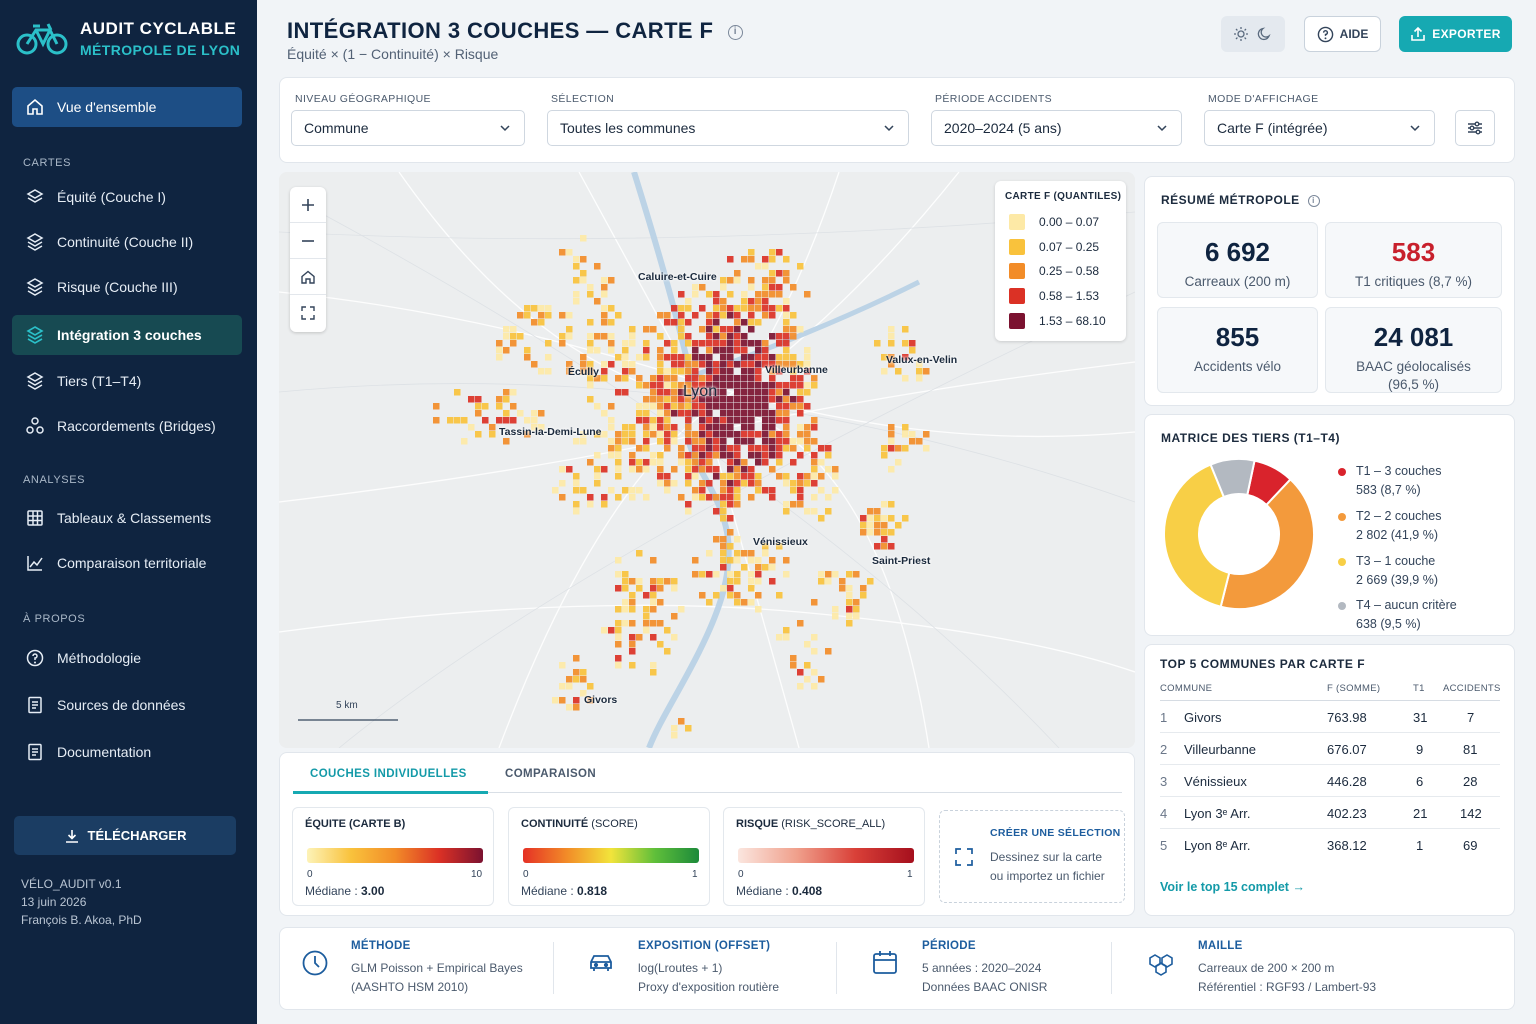 The width and height of the screenshot is (1536, 1024). What do you see at coordinates (437, 968) in the screenshot?
I see `info-line: GLM Poisson + Empirical Bayes` at bounding box center [437, 968].